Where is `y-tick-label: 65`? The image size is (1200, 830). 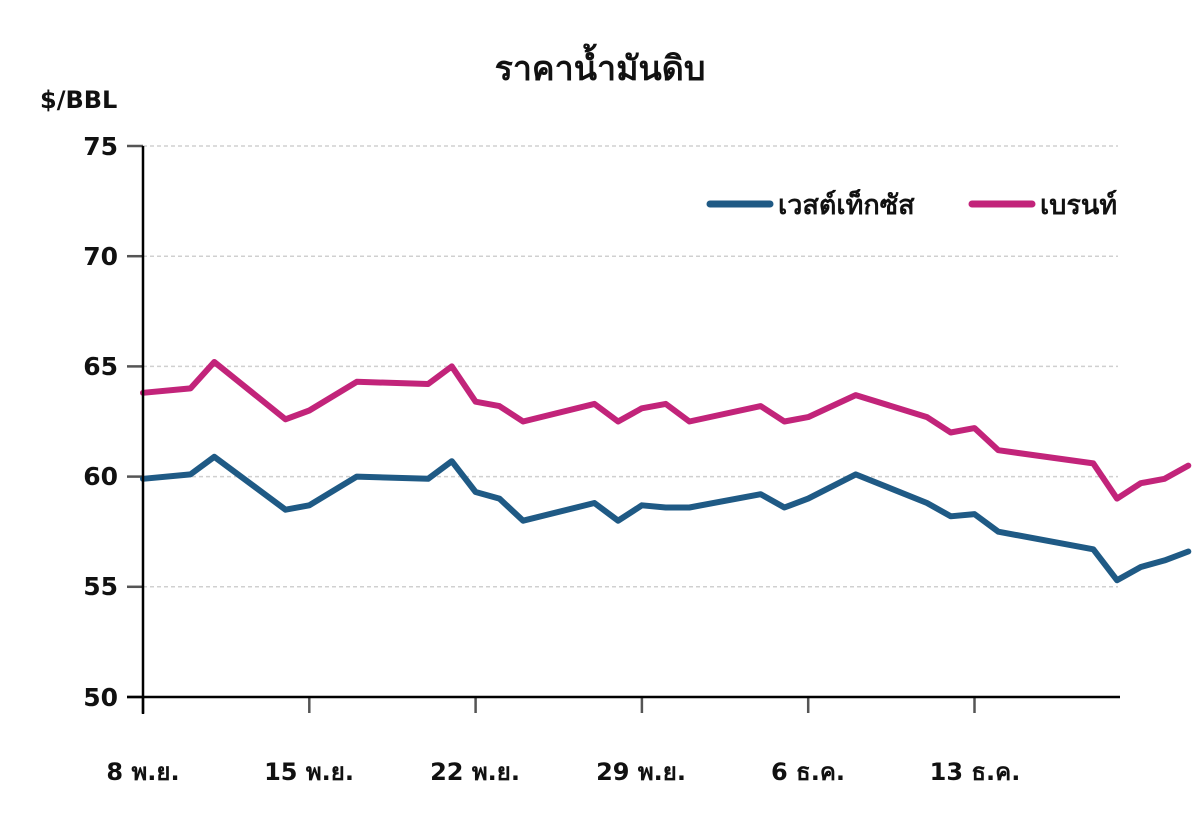
y-tick-label: 65 is located at coordinates (100, 366).